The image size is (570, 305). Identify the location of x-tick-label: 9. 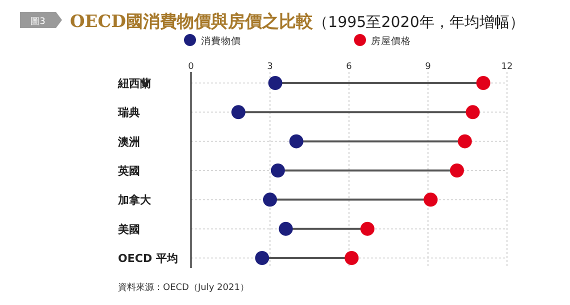
(428, 67).